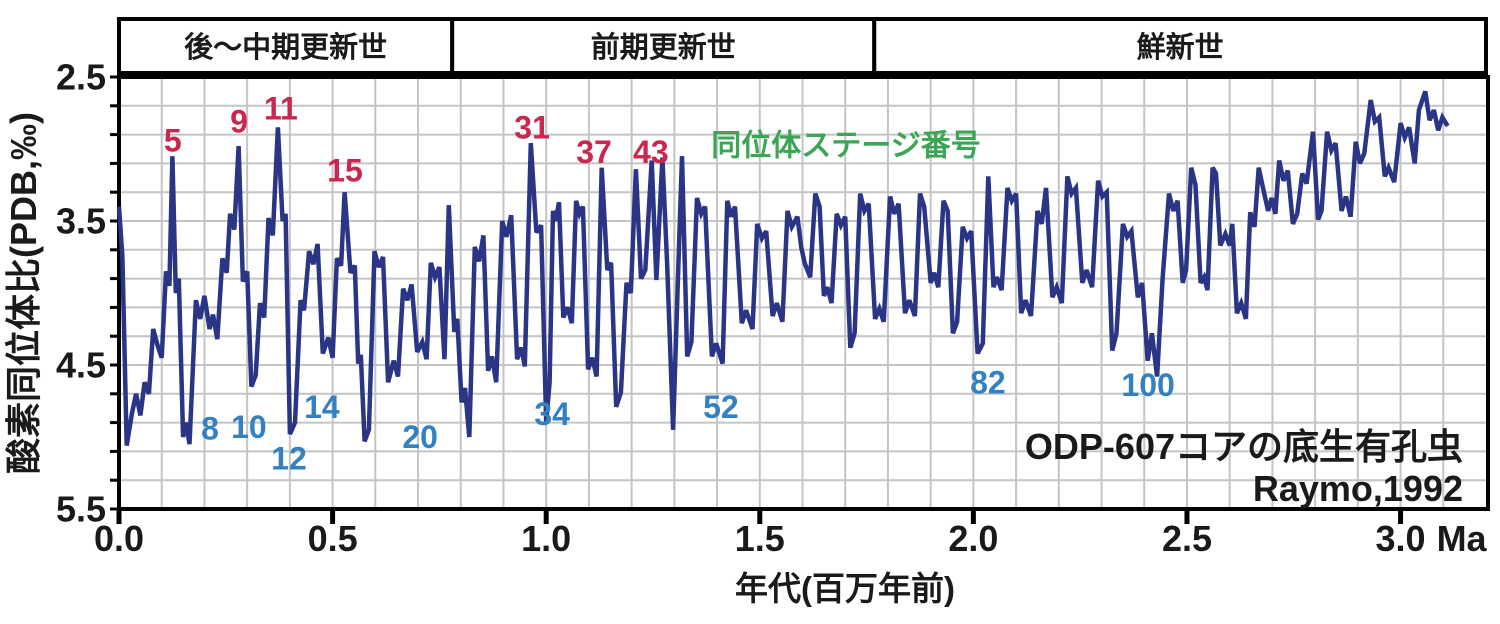 This screenshot has width=1500, height=624. Describe the element at coordinates (81, 221) in the screenshot. I see `y-tick-label: 3.5` at that location.